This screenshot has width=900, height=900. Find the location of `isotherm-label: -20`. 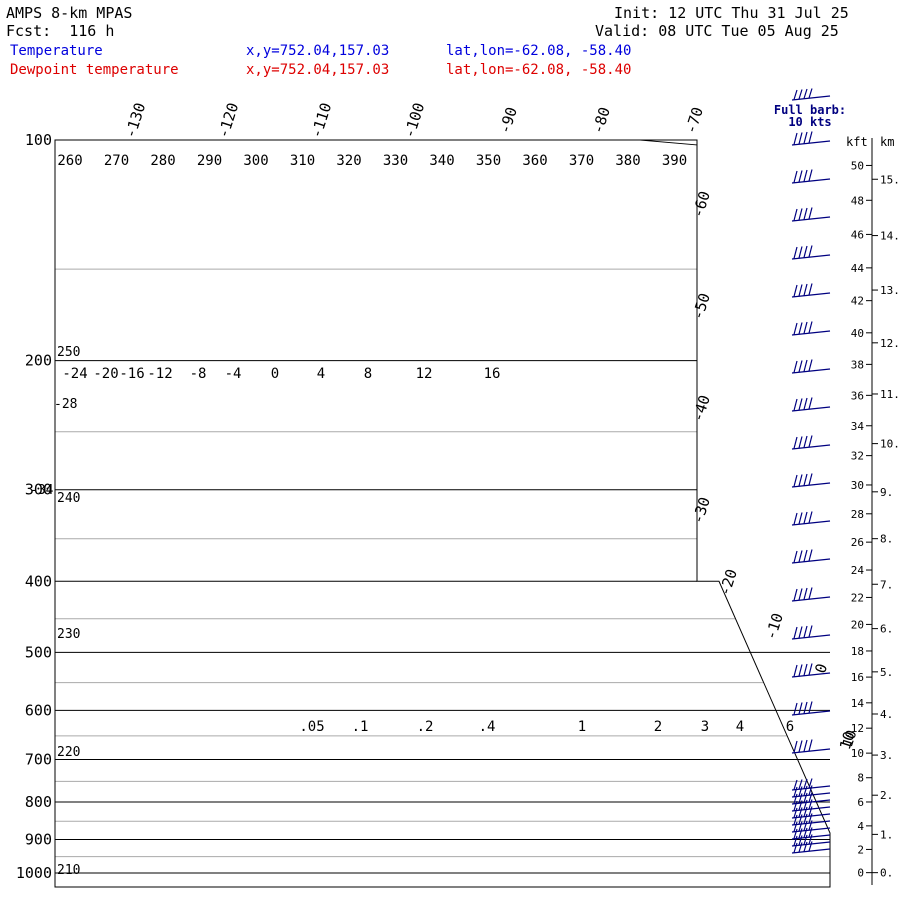

isotherm-label: -20 is located at coordinates (727, 582).